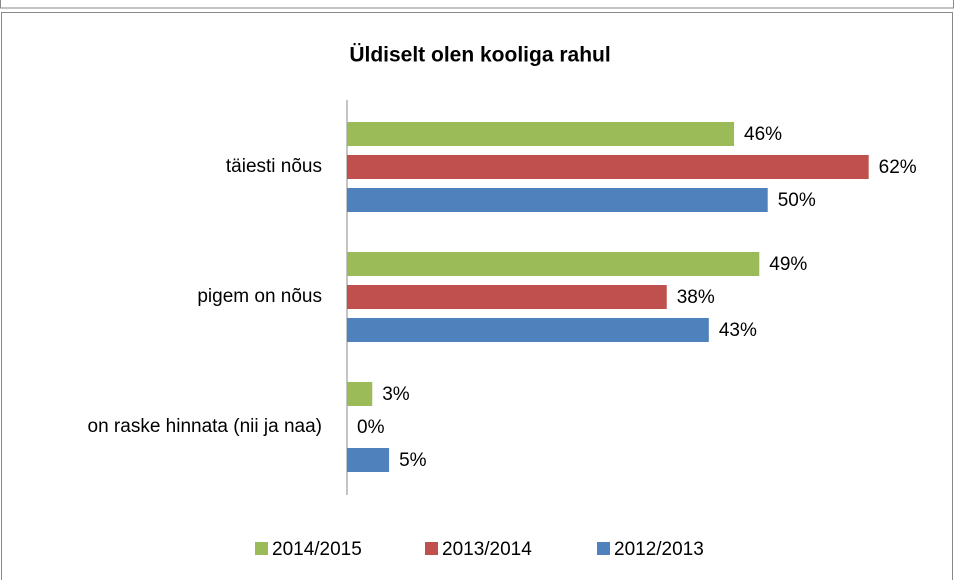 This screenshot has width=955, height=580. What do you see at coordinates (205, 426) in the screenshot?
I see `y-tick-label: on raske hinnata (nii ja naa)` at bounding box center [205, 426].